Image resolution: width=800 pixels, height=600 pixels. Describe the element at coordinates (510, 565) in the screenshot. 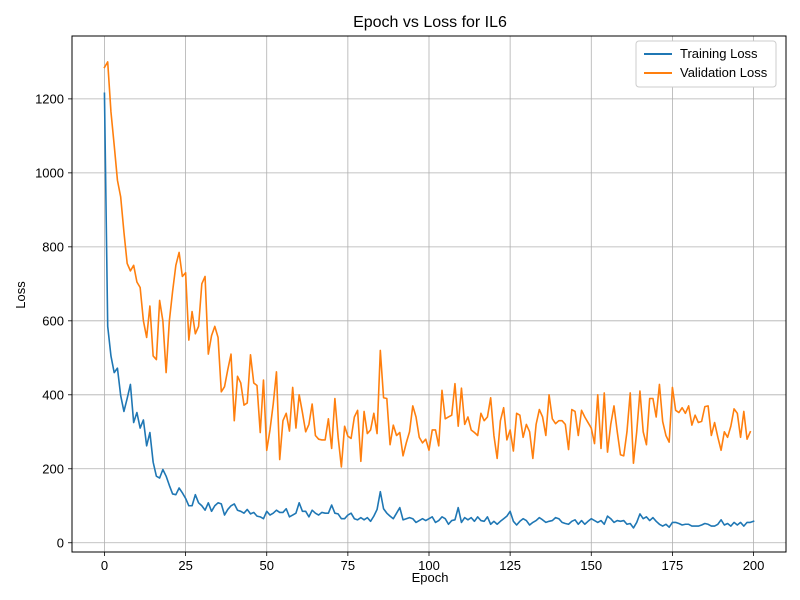

I see `x-tick-label: 125` at that location.